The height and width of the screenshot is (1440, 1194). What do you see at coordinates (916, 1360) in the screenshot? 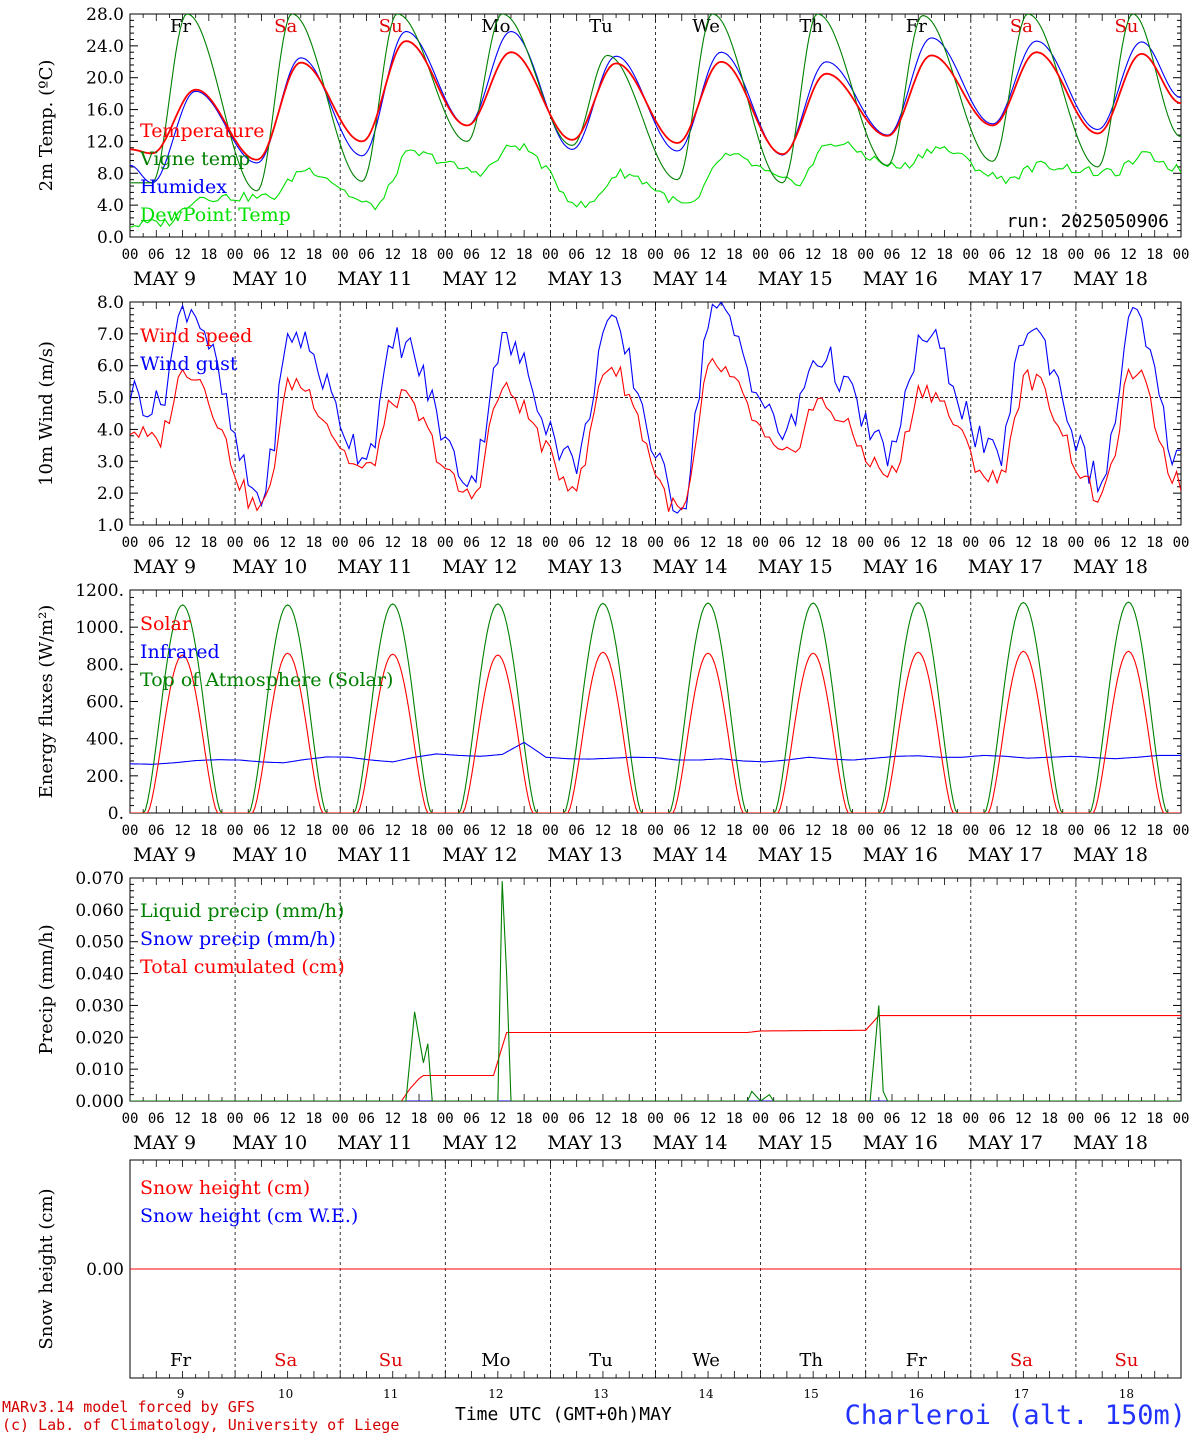
I see `weekday-label: Fr` at bounding box center [916, 1360].